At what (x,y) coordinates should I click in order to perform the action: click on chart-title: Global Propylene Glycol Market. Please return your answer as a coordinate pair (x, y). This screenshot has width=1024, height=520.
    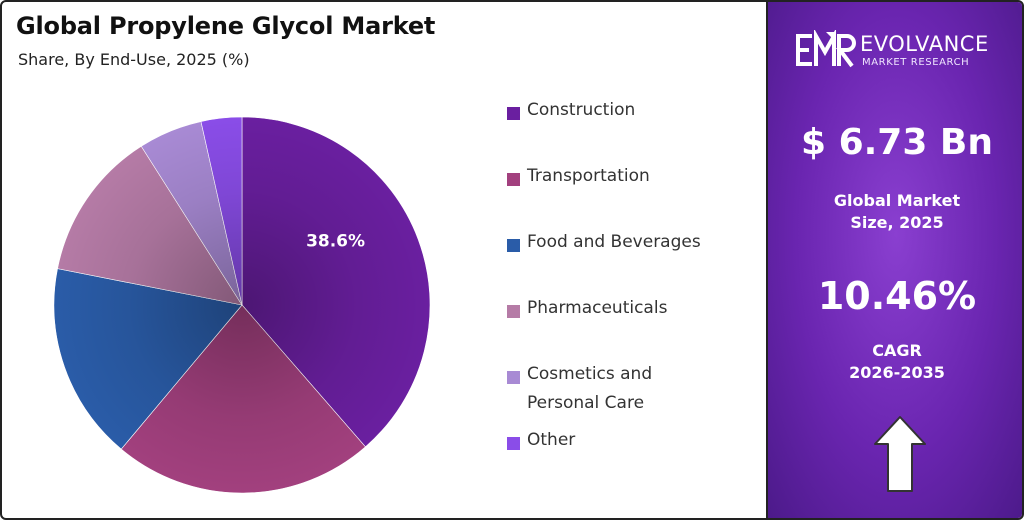
    Looking at the image, I should click on (226, 26).